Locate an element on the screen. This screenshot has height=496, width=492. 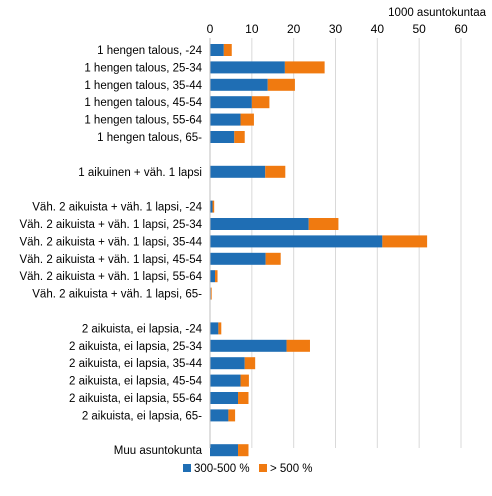
category-label: Väh. 2 aikuista + väh. 1 lapsi, 35-44 is located at coordinates (110, 242).